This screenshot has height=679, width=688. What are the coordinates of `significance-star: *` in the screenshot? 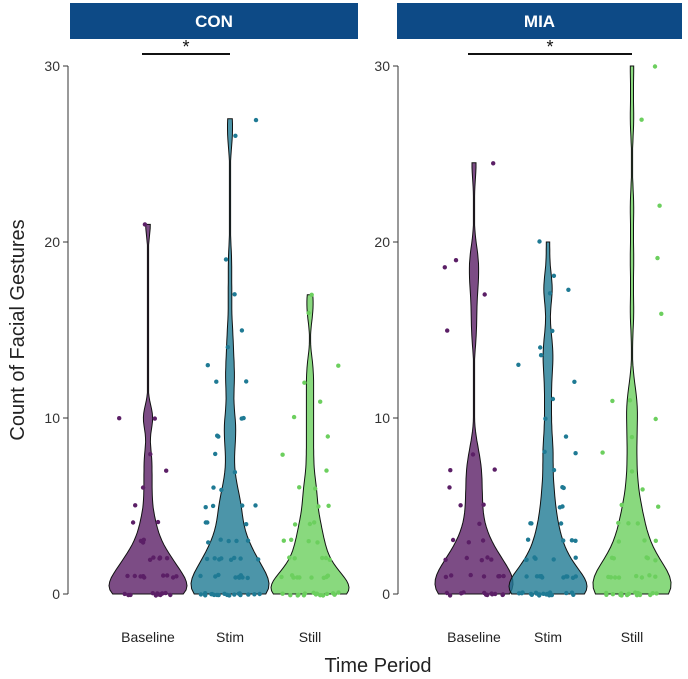 It's located at (549, 47).